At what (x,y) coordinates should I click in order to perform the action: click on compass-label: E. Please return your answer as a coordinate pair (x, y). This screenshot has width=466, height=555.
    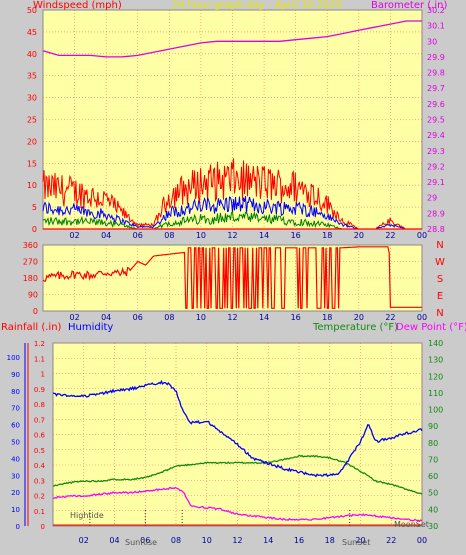
    Looking at the image, I should click on (440, 296).